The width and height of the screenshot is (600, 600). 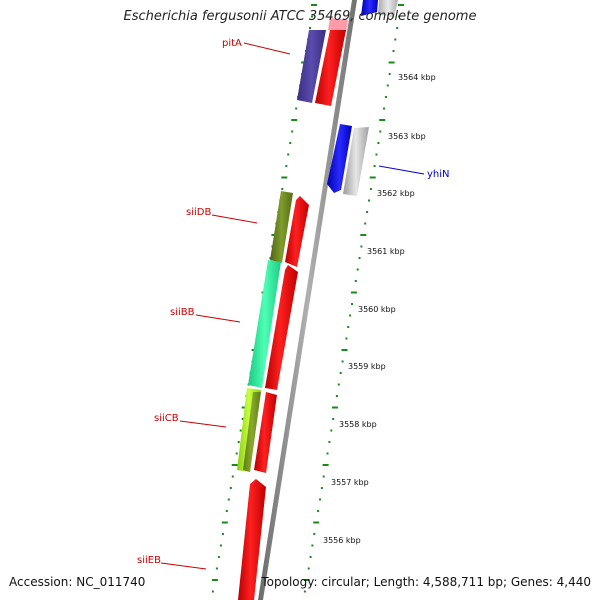 I want to click on top-pink-gene, so click(x=338, y=25).